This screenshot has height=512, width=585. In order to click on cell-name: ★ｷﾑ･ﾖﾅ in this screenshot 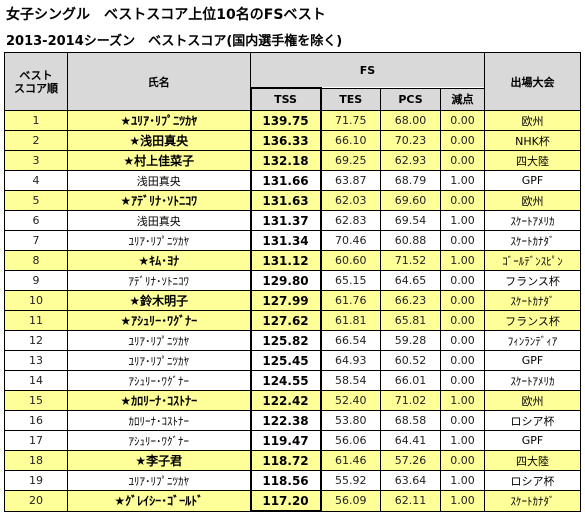, I will do `click(159, 260)`.